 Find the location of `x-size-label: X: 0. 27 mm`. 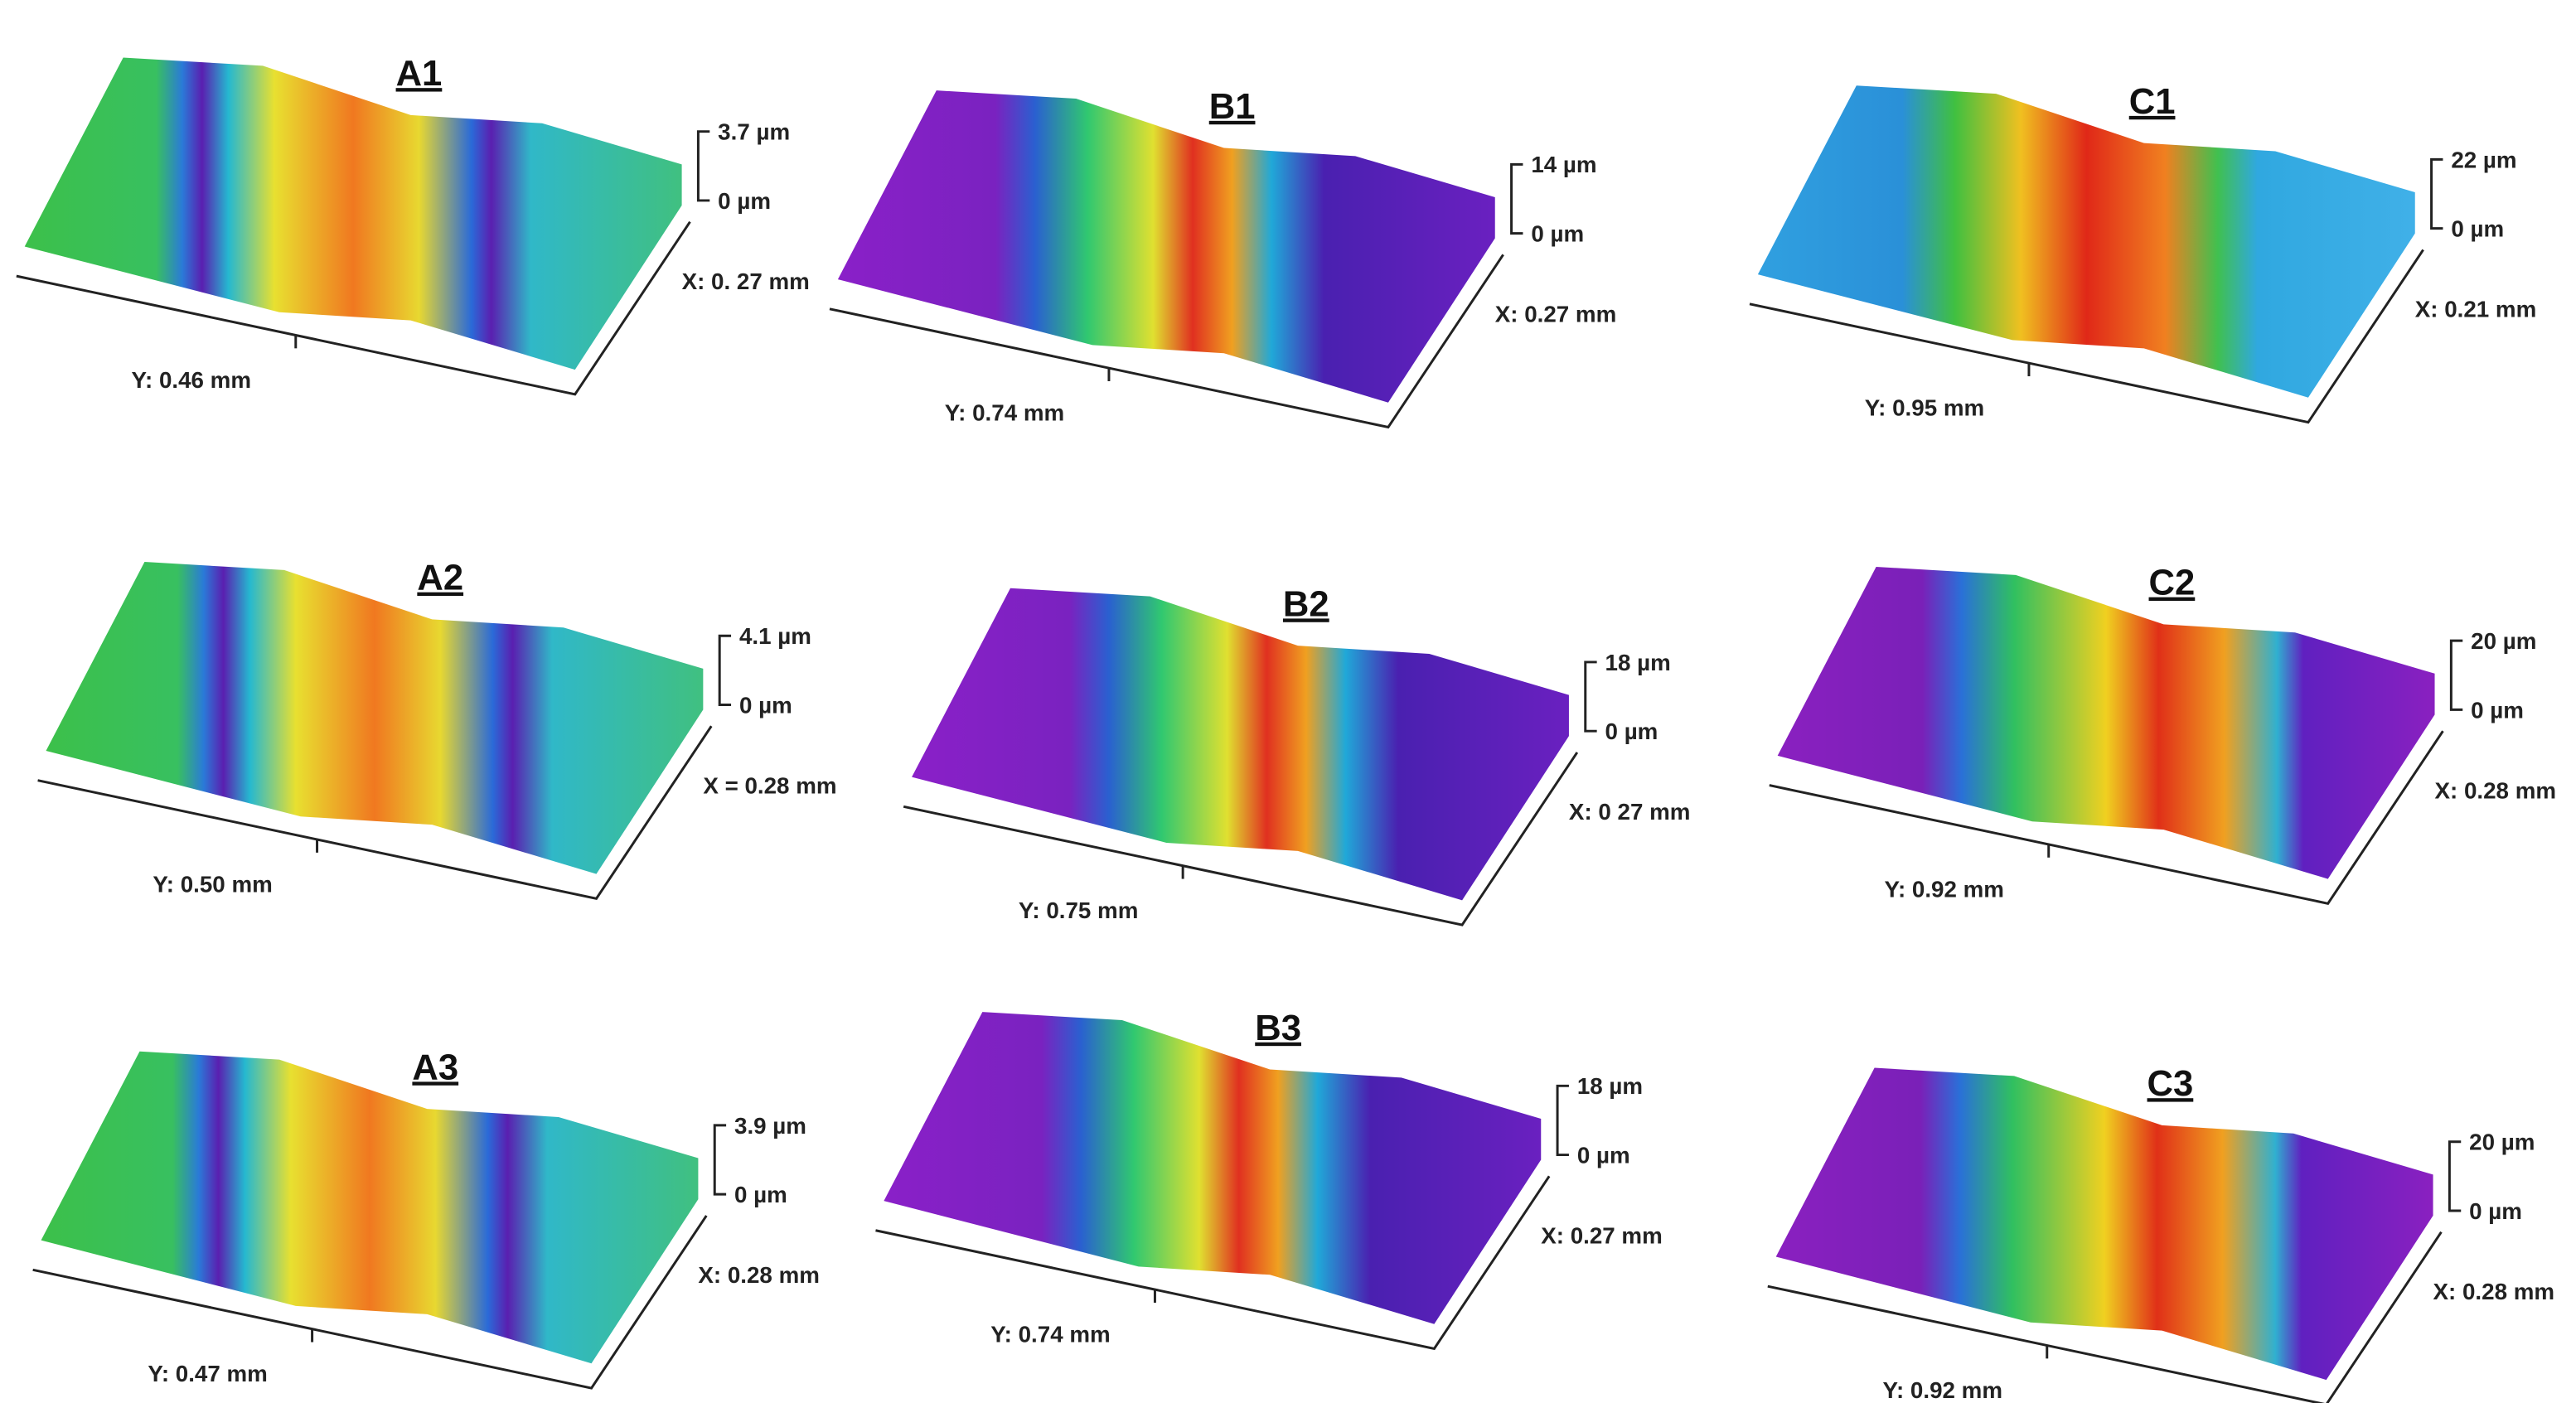

x-size-label: X: 0. 27 mm is located at coordinates (746, 281).